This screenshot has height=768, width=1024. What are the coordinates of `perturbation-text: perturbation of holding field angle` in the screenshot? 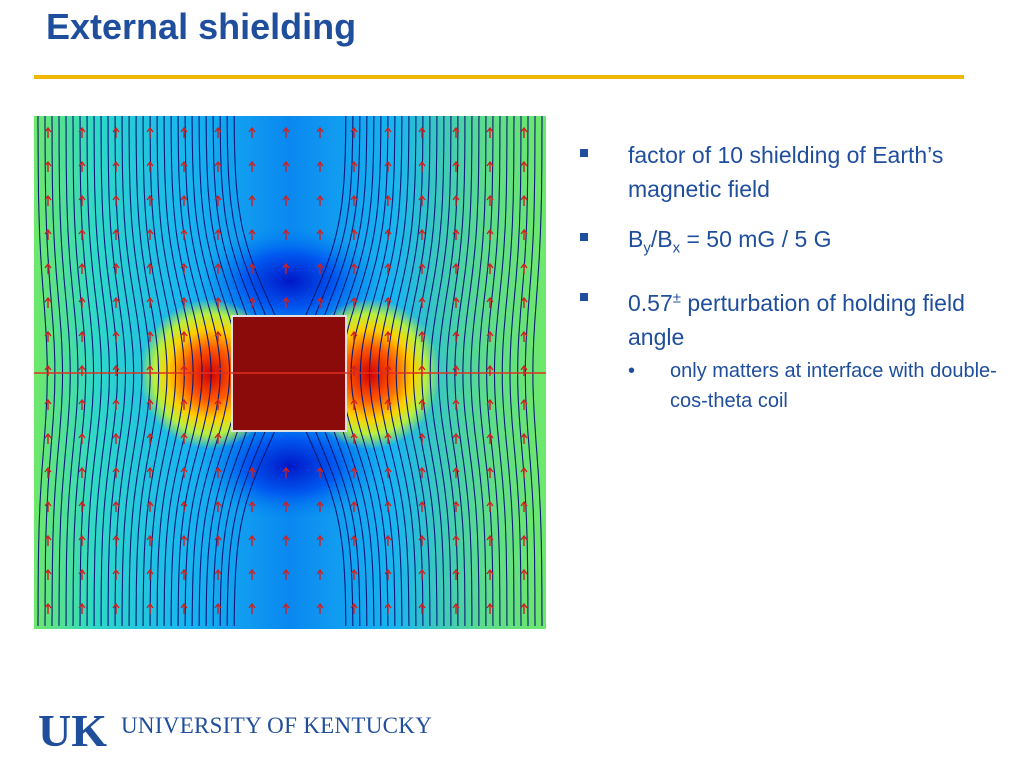 It's located at (796, 320).